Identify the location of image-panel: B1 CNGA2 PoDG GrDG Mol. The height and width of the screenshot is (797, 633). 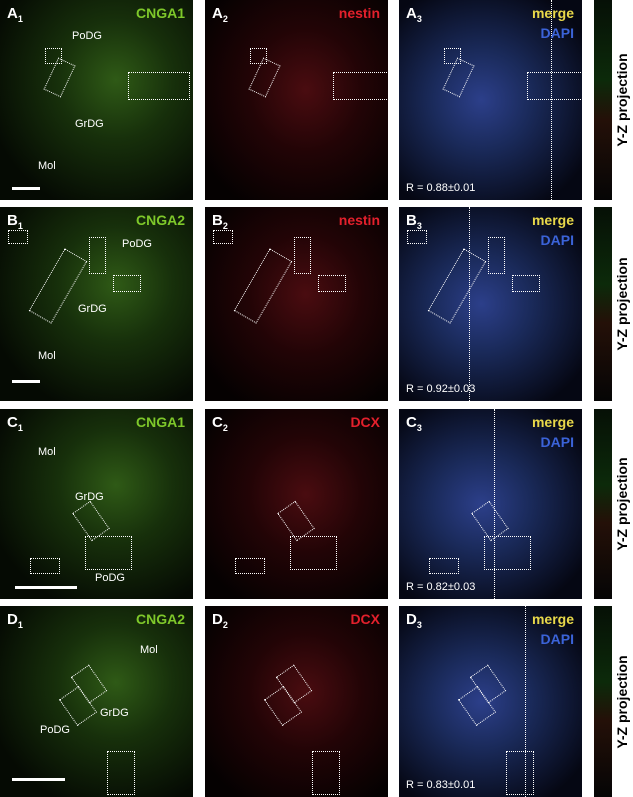
(96, 304).